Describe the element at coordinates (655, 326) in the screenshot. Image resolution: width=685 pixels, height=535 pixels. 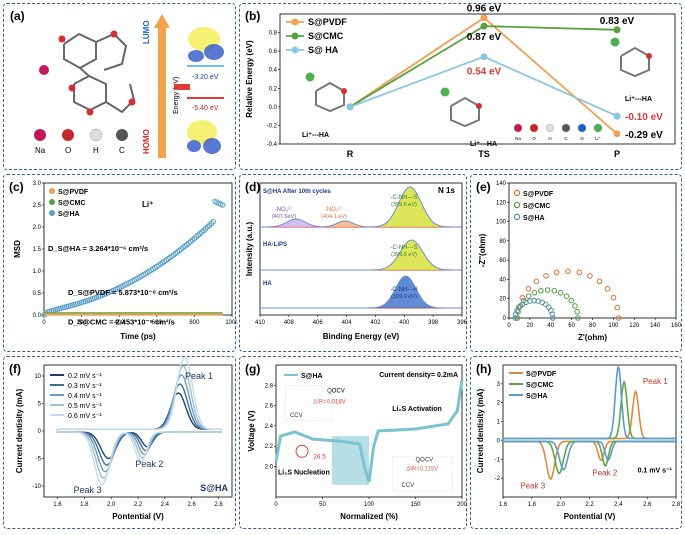
I see `x-tick-label: 140` at that location.